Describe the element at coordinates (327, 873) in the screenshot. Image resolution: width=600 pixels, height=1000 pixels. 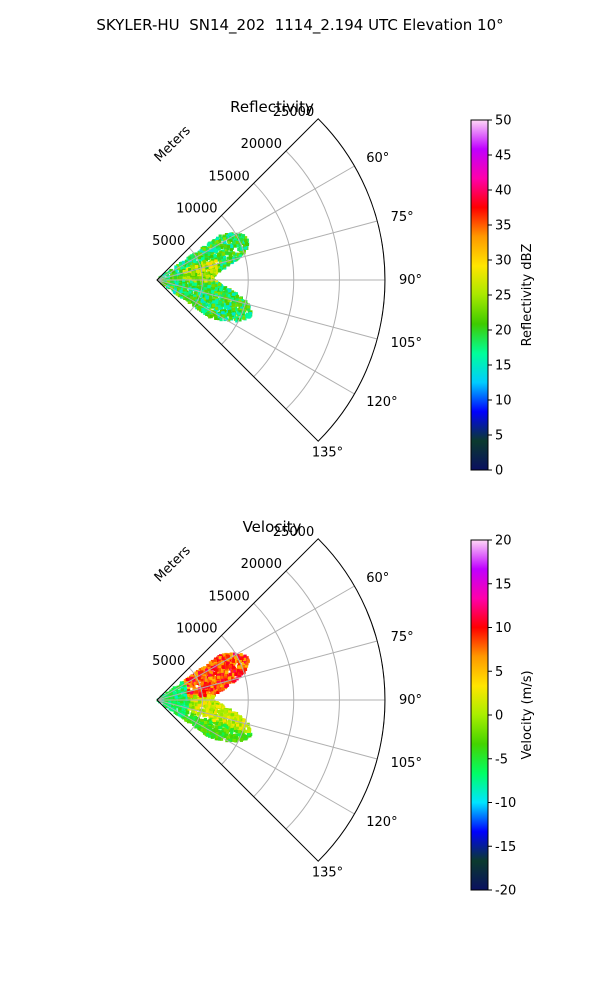
I see `angle-tick-label: 135°` at that location.